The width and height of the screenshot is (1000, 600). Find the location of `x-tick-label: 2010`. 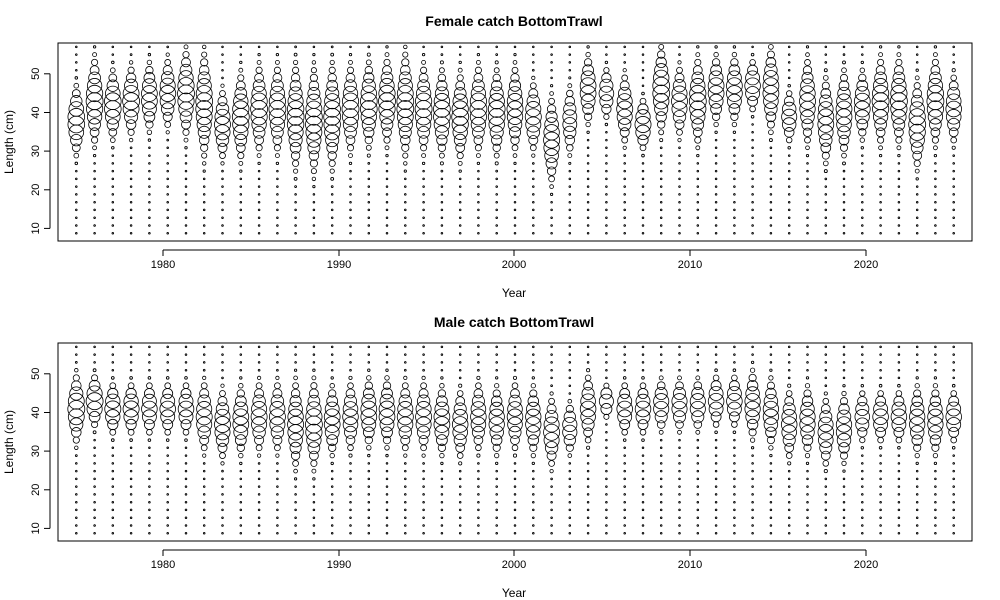

x-tick-label: 2010 is located at coordinates (690, 265).